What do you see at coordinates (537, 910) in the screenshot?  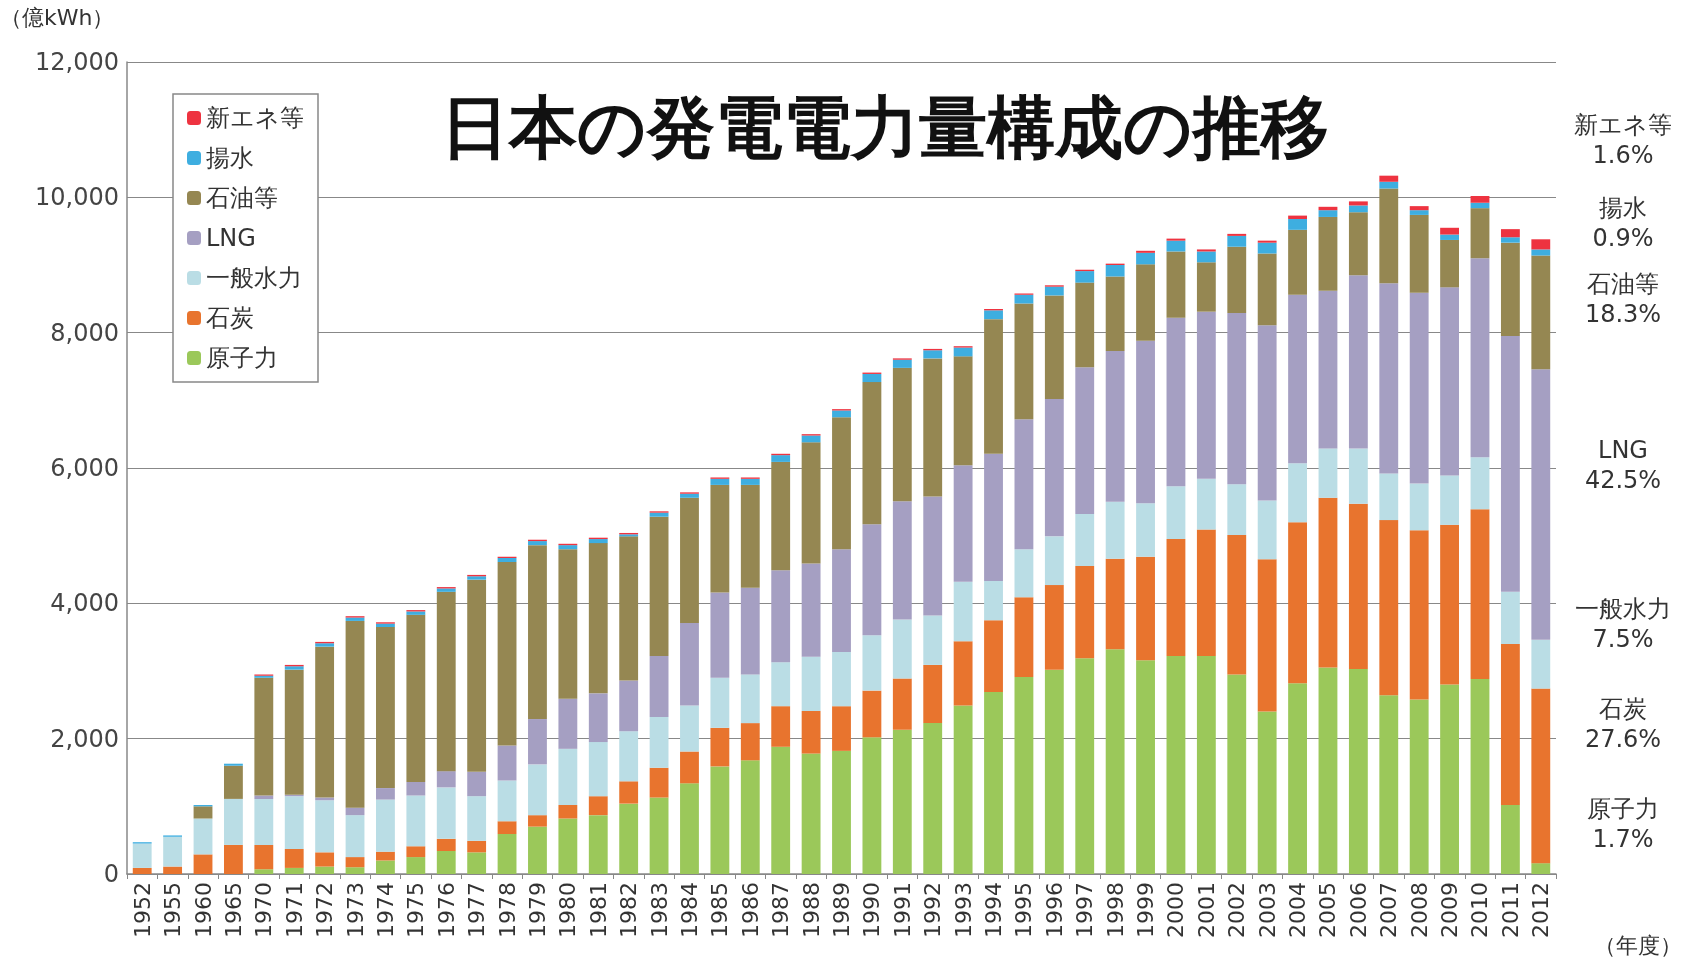 I see `x-tick-label: 1979` at bounding box center [537, 910].